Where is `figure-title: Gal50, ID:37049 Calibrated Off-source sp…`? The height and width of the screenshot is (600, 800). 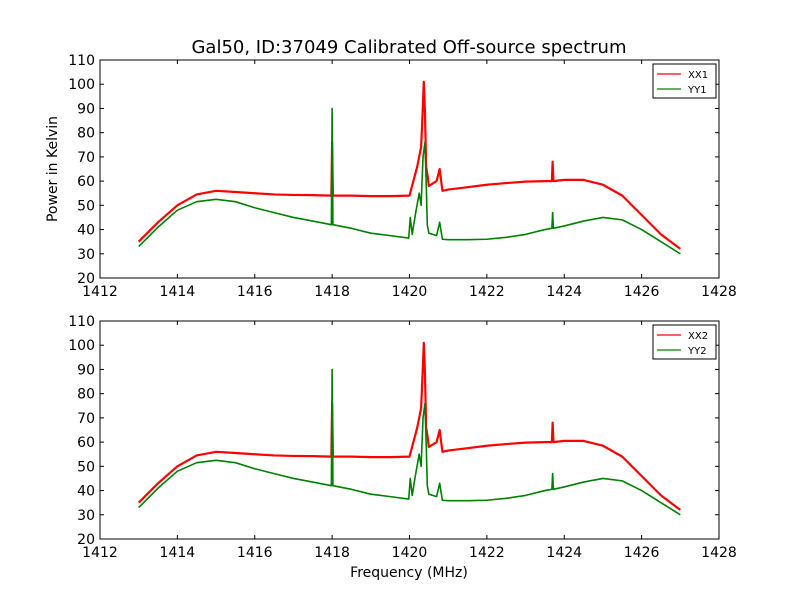 figure-title: Gal50, ID:37049 Calibrated Off-source sp… is located at coordinates (408, 47).